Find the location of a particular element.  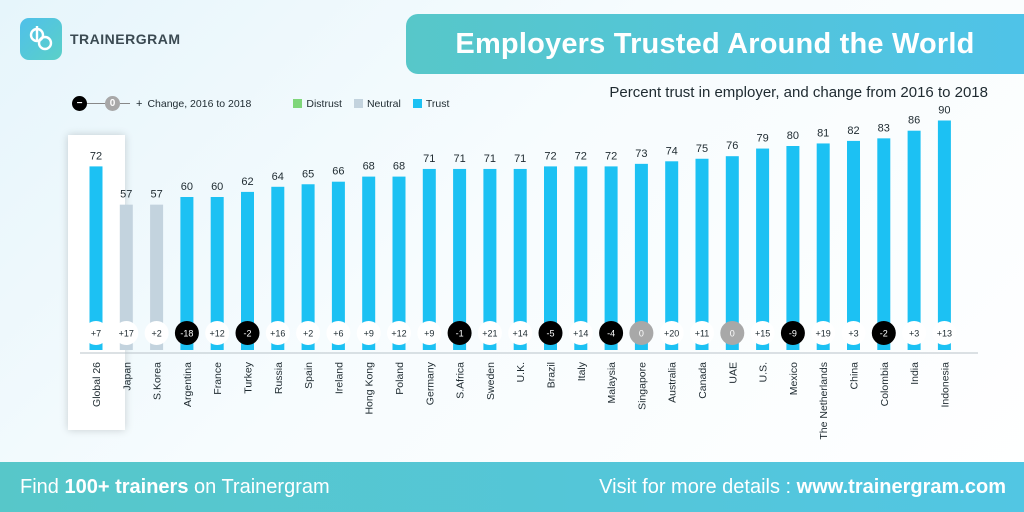

footer-right-prefix: Visit for more details : is located at coordinates (695, 486).